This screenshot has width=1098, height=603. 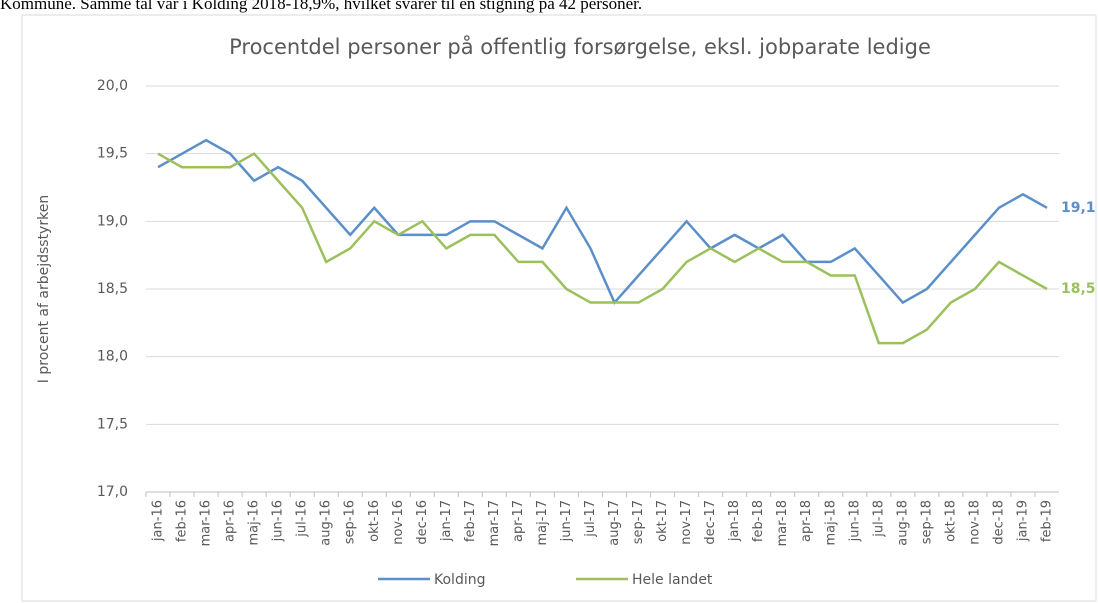 What do you see at coordinates (350, 522) in the screenshot?
I see `x-tick-label: sep-16` at bounding box center [350, 522].